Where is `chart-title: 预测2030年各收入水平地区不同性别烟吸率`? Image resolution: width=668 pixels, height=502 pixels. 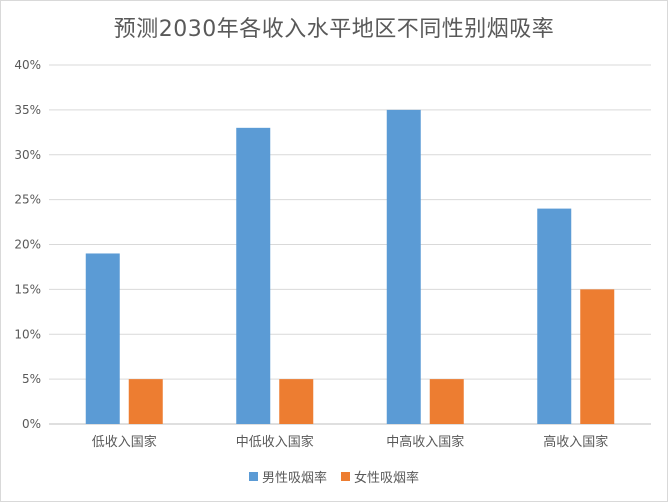 chart-title: 预测2030年各收入水平地区不同性别烟吸率 is located at coordinates (334, 29).